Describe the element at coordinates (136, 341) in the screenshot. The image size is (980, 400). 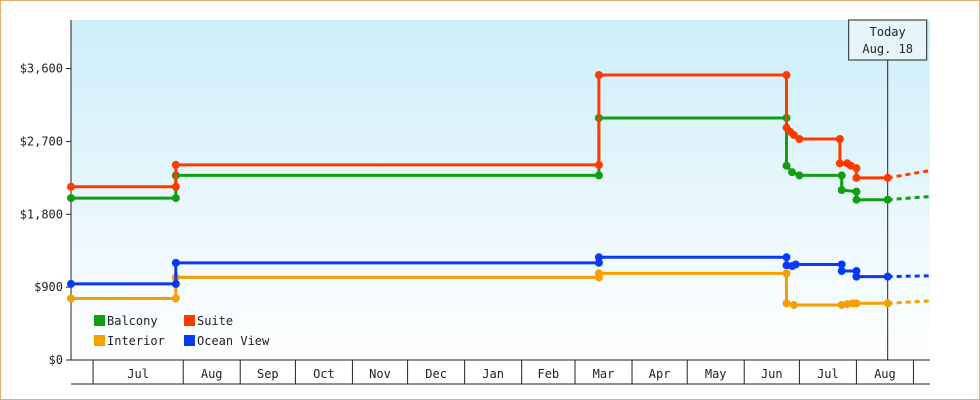
I see `legend-label-interior: Interior` at that location.